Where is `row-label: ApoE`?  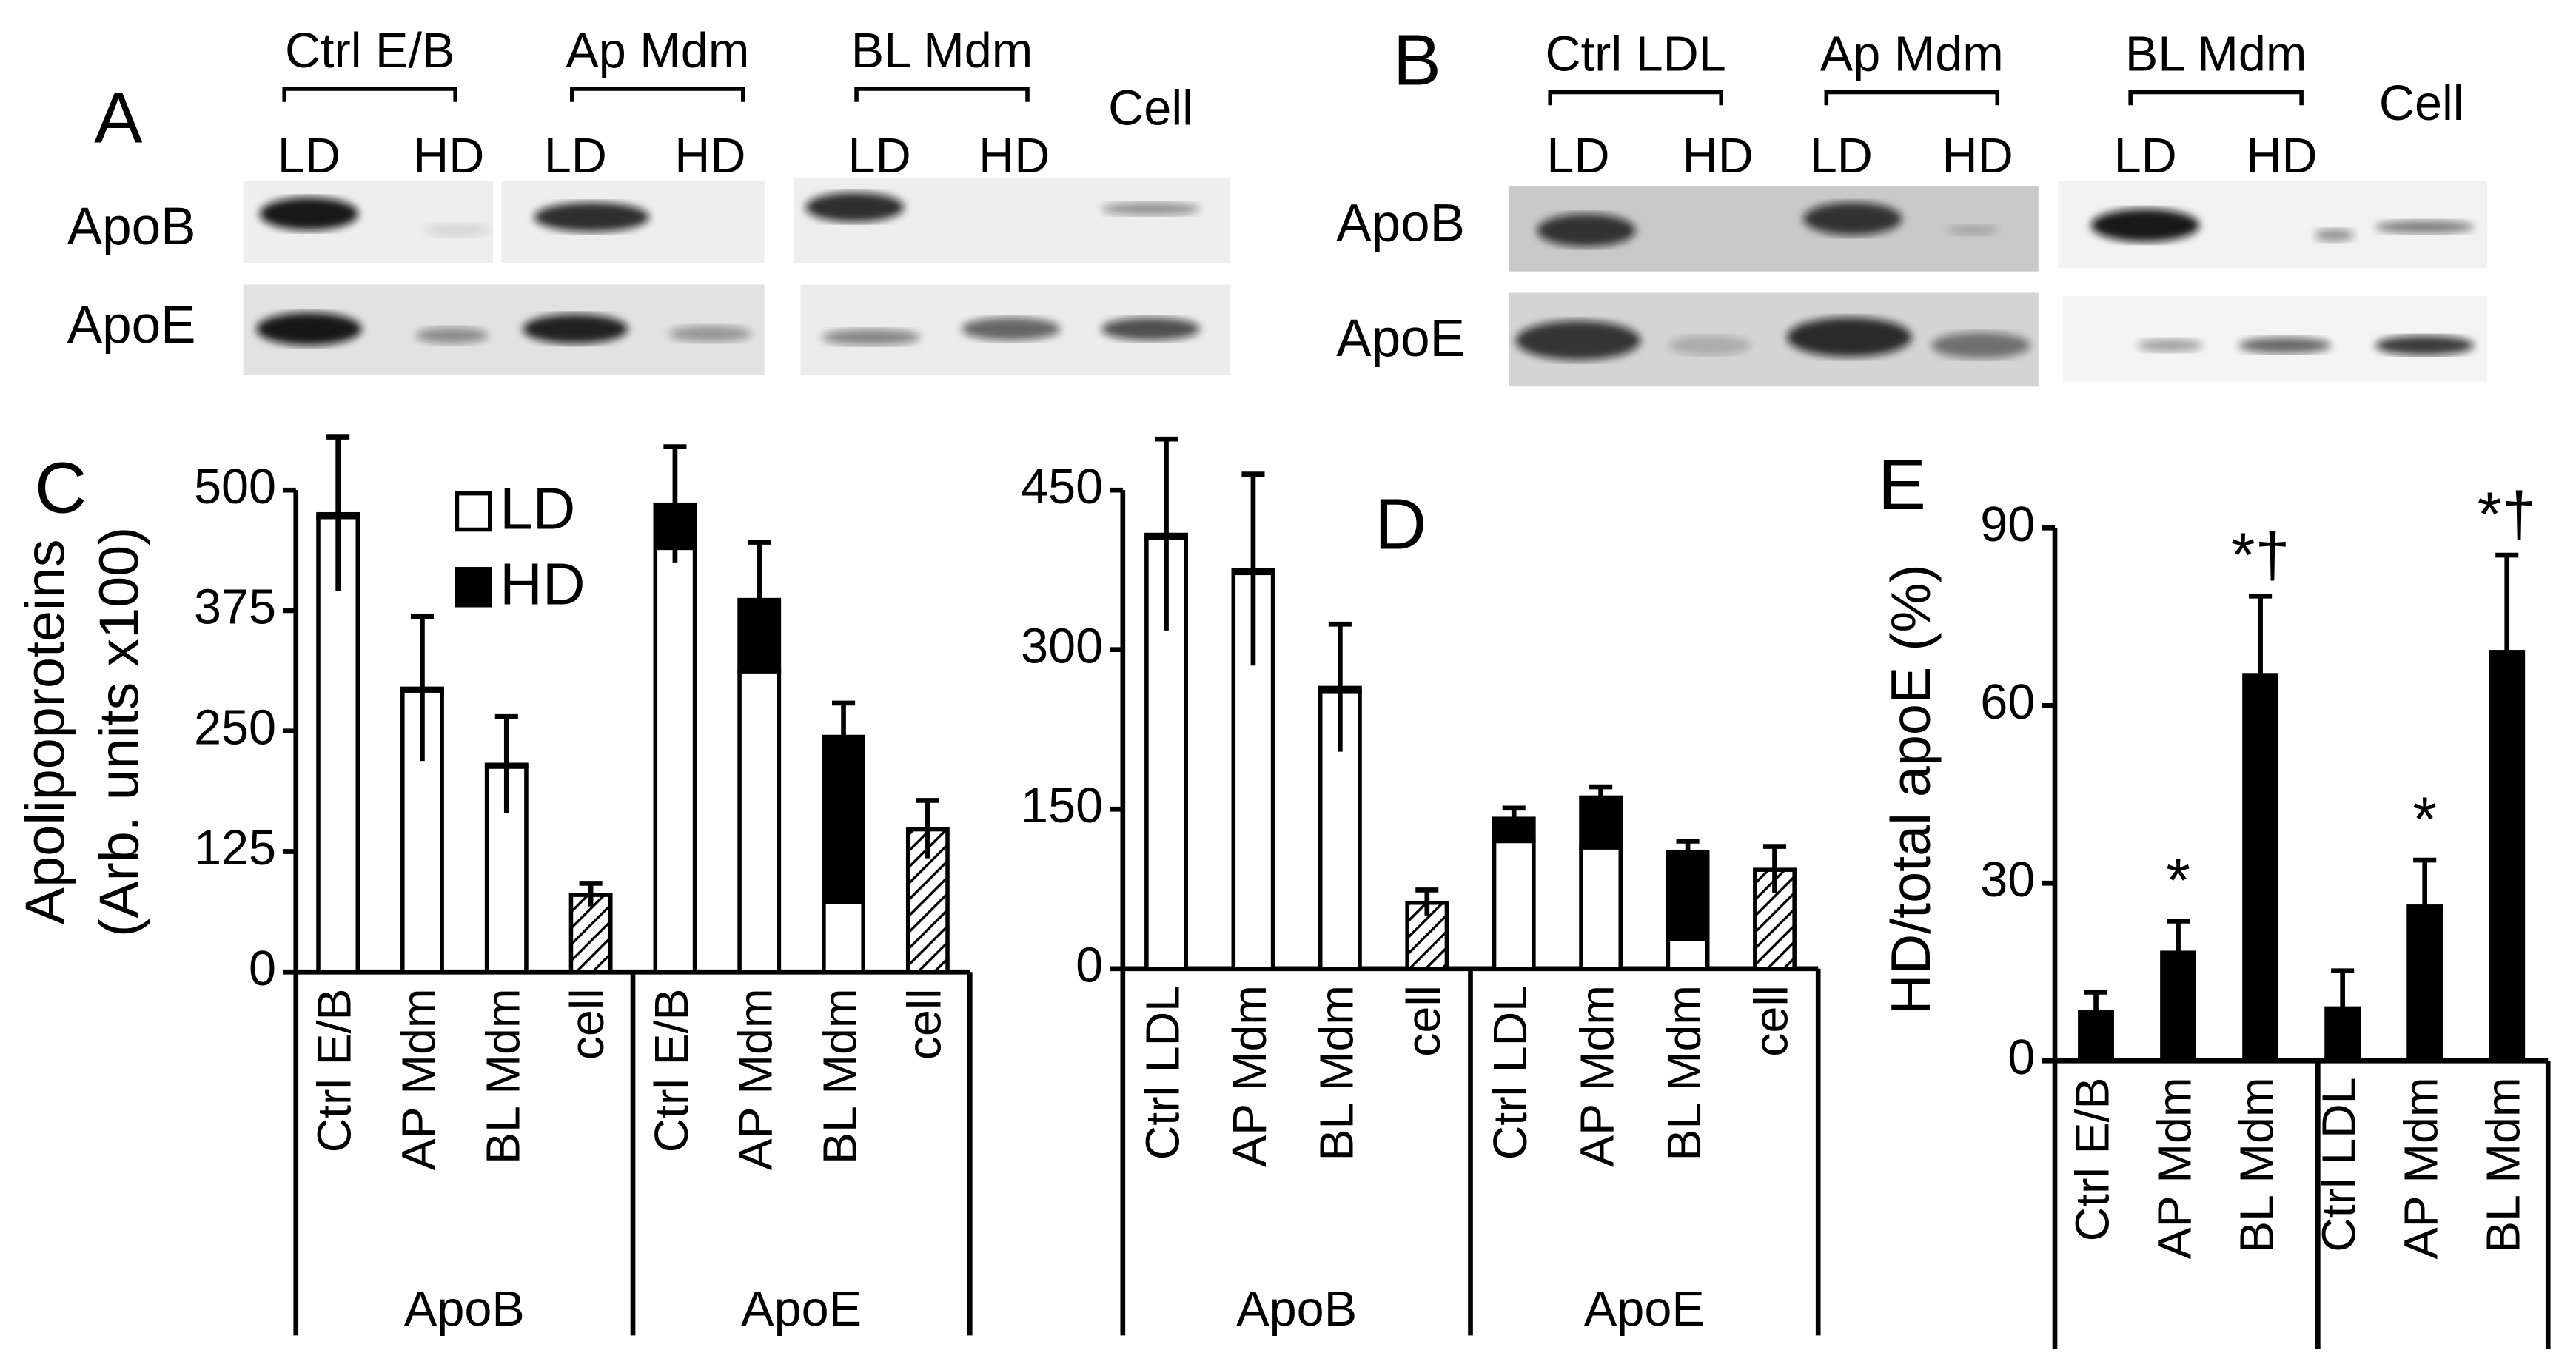
row-label: ApoE is located at coordinates (131, 325).